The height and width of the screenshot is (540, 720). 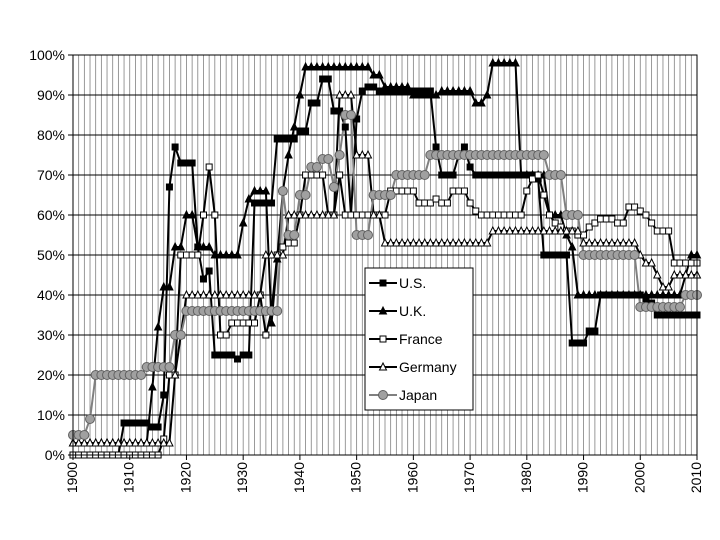 What do you see at coordinates (383, 366) in the screenshot?
I see `legend-swatch-marker` at bounding box center [383, 366].